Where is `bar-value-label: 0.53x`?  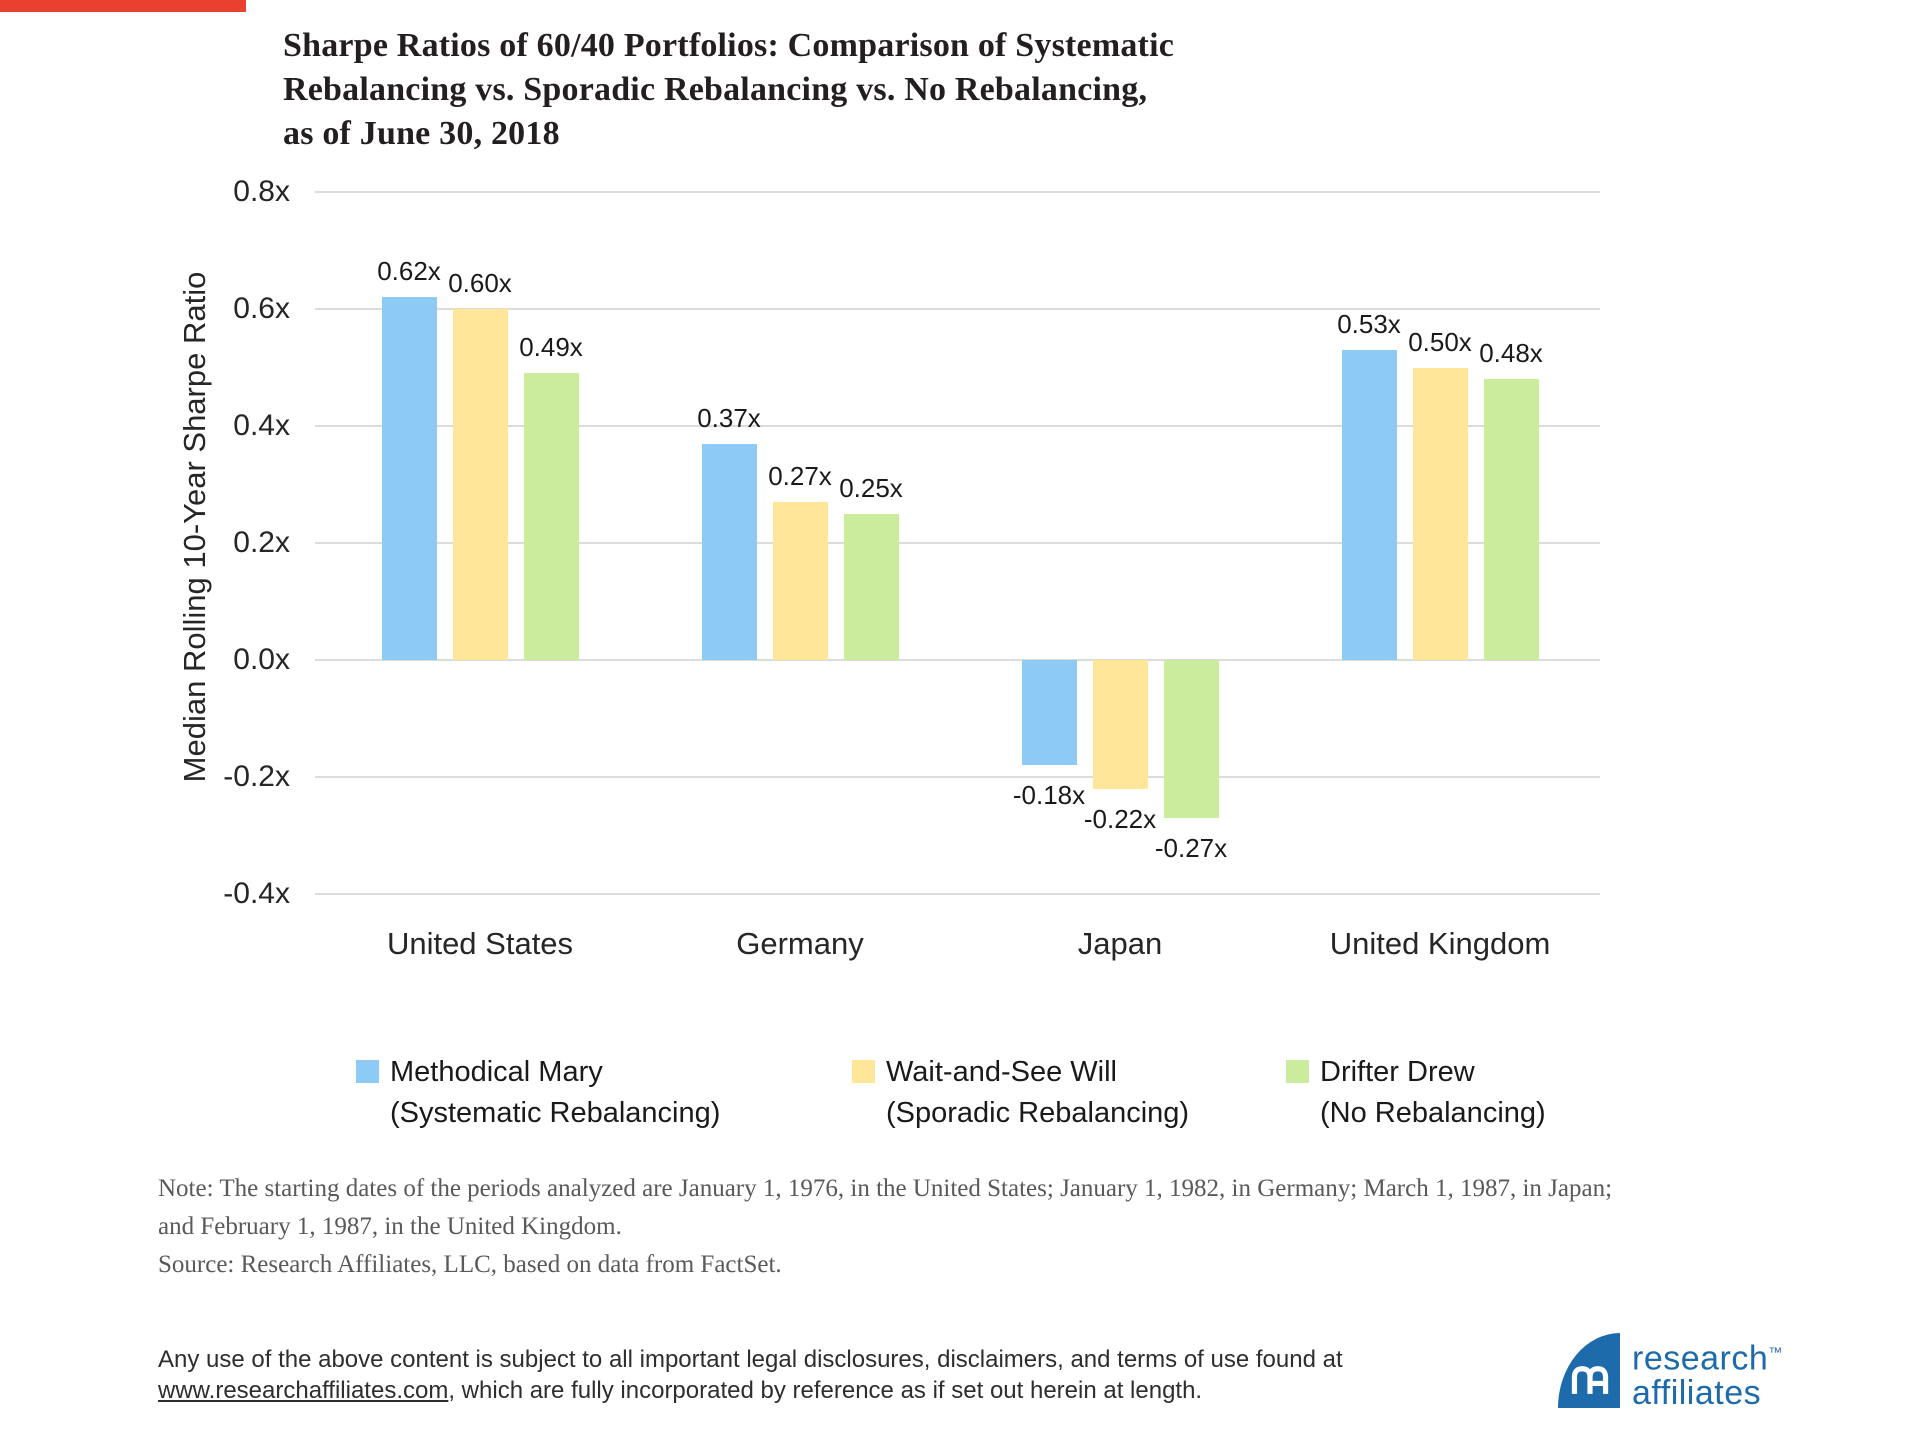 bar-value-label: 0.53x is located at coordinates (1369, 323).